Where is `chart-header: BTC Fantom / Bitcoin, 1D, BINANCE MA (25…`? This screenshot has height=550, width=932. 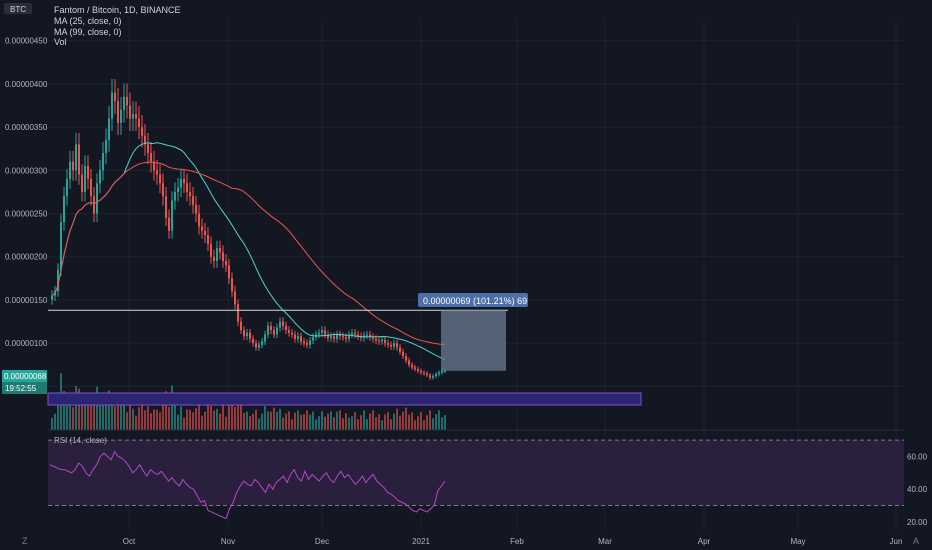
chart-header: BTC Fantom / Bitcoin, 1D, BINANCE MA (25… is located at coordinates (92, 25).